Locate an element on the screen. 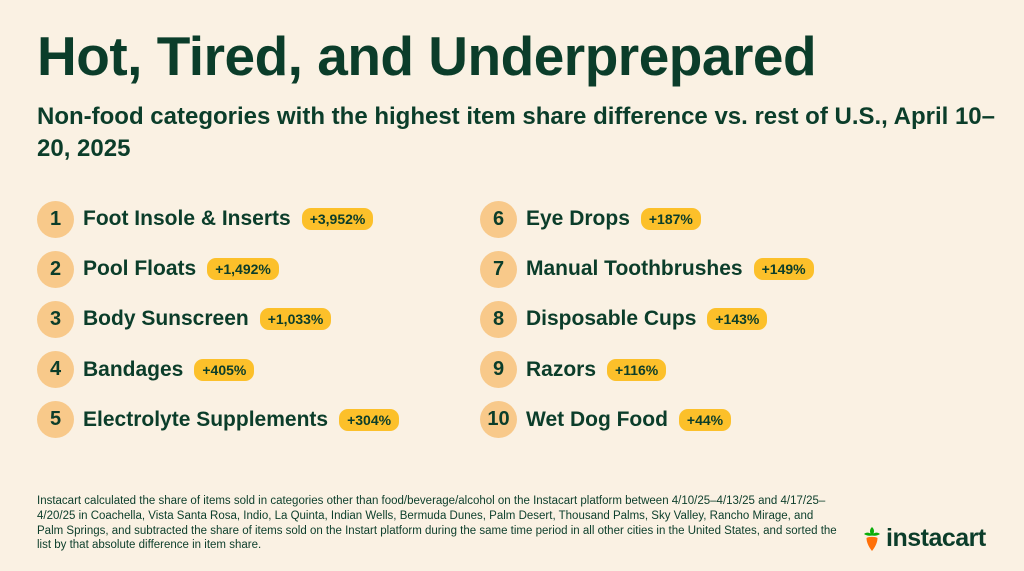 The height and width of the screenshot is (571, 1024). list-item: 9 Razors +116% is located at coordinates (647, 370).